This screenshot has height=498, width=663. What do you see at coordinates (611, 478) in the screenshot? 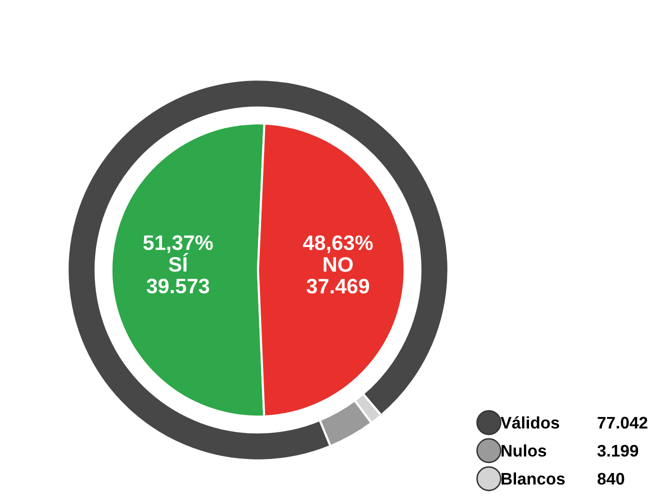
I see `data-label: 840` at bounding box center [611, 478].